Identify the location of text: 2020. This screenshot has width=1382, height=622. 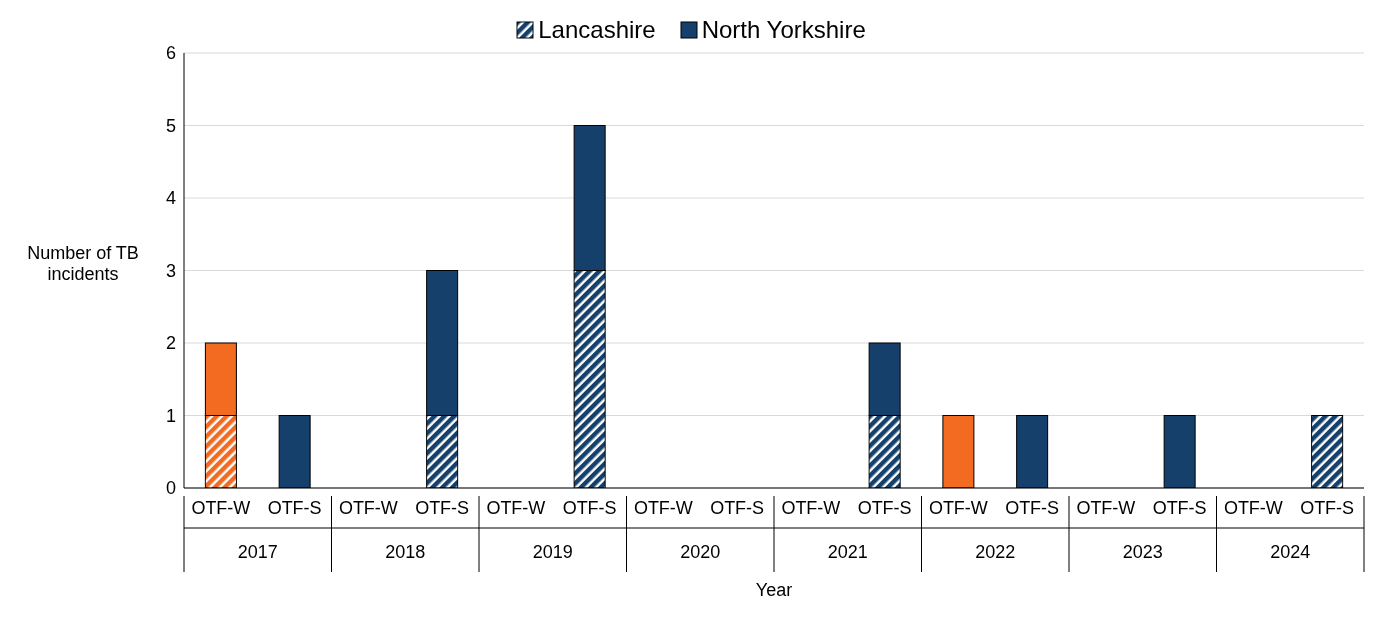
(700, 552).